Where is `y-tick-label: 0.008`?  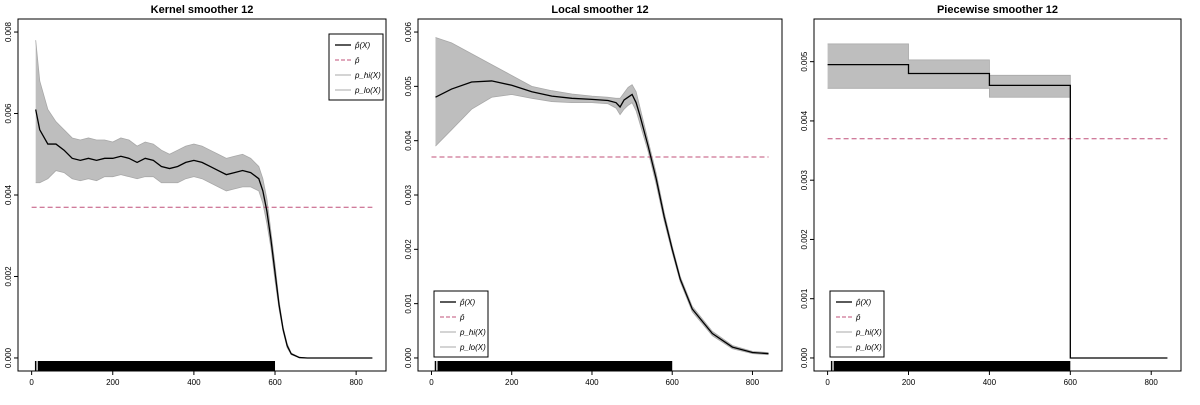
y-tick-label: 0.008 is located at coordinates (8, 31).